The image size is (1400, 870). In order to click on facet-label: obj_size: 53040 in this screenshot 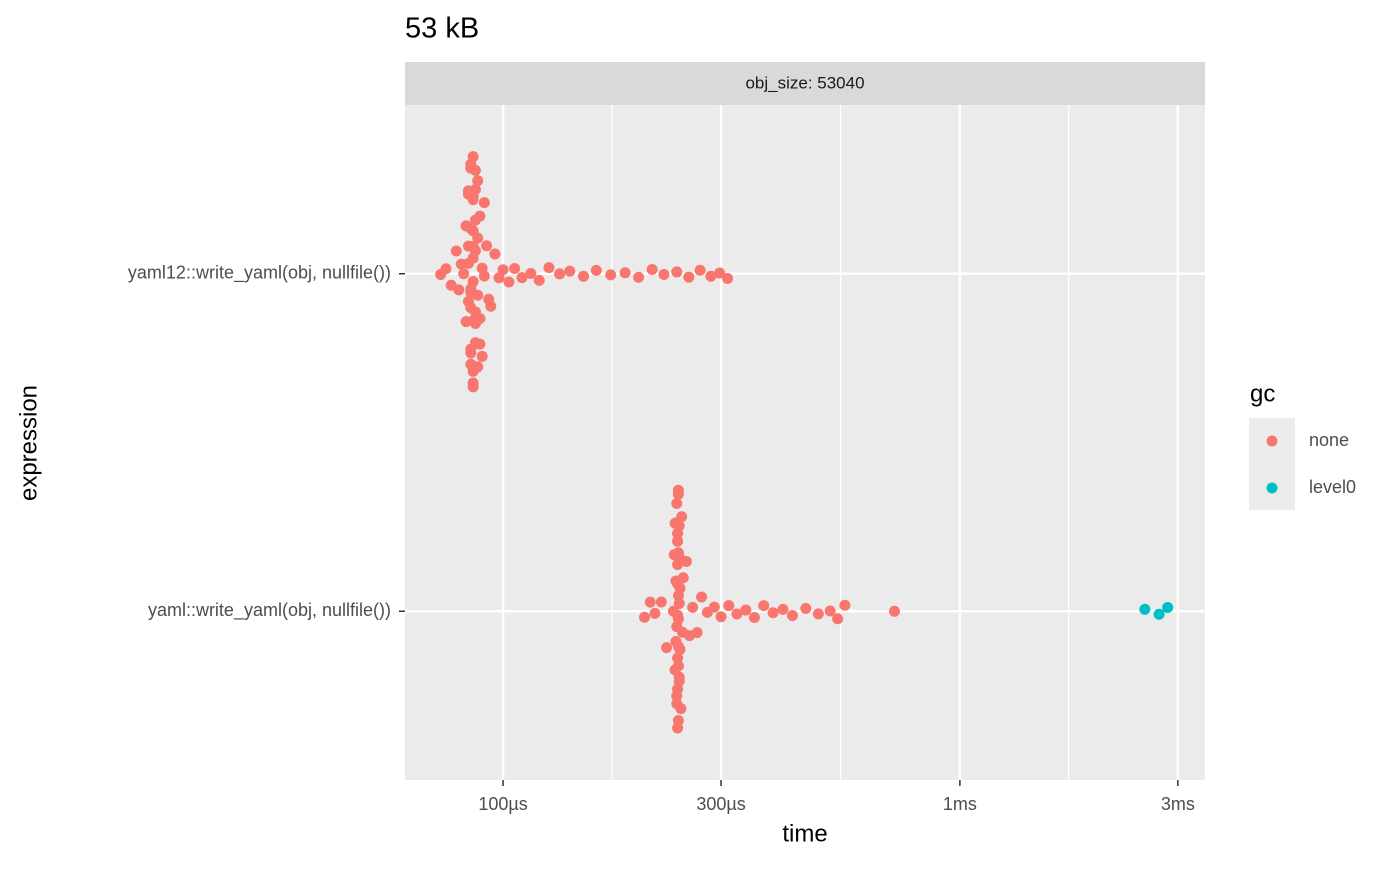, I will do `click(804, 82)`.